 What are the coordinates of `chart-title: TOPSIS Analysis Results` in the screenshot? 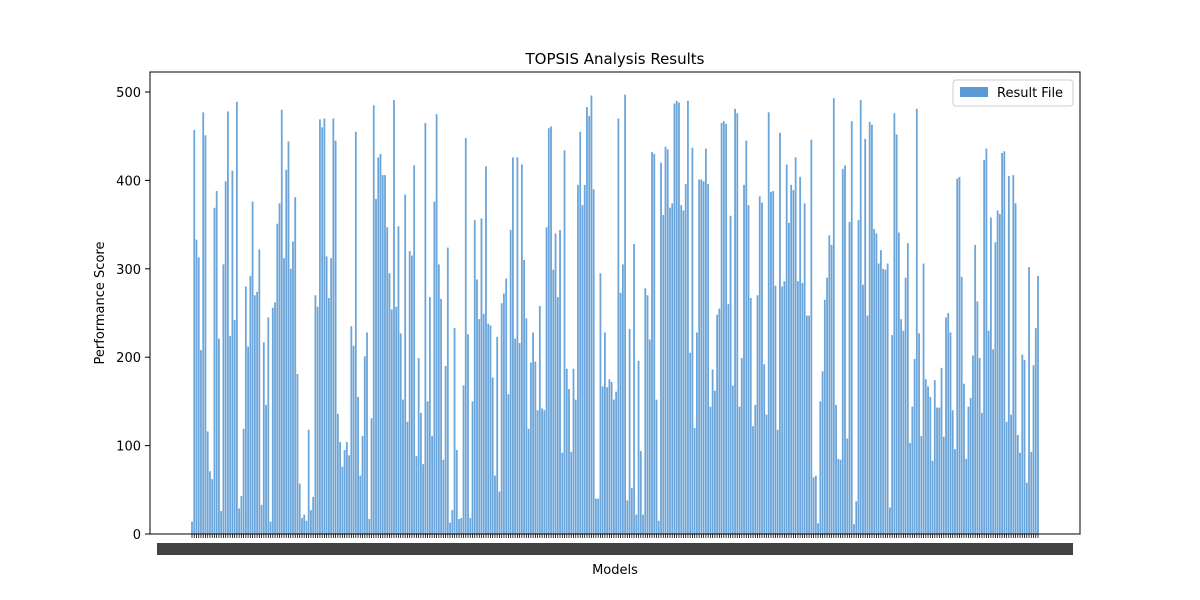 It's located at (615, 59).